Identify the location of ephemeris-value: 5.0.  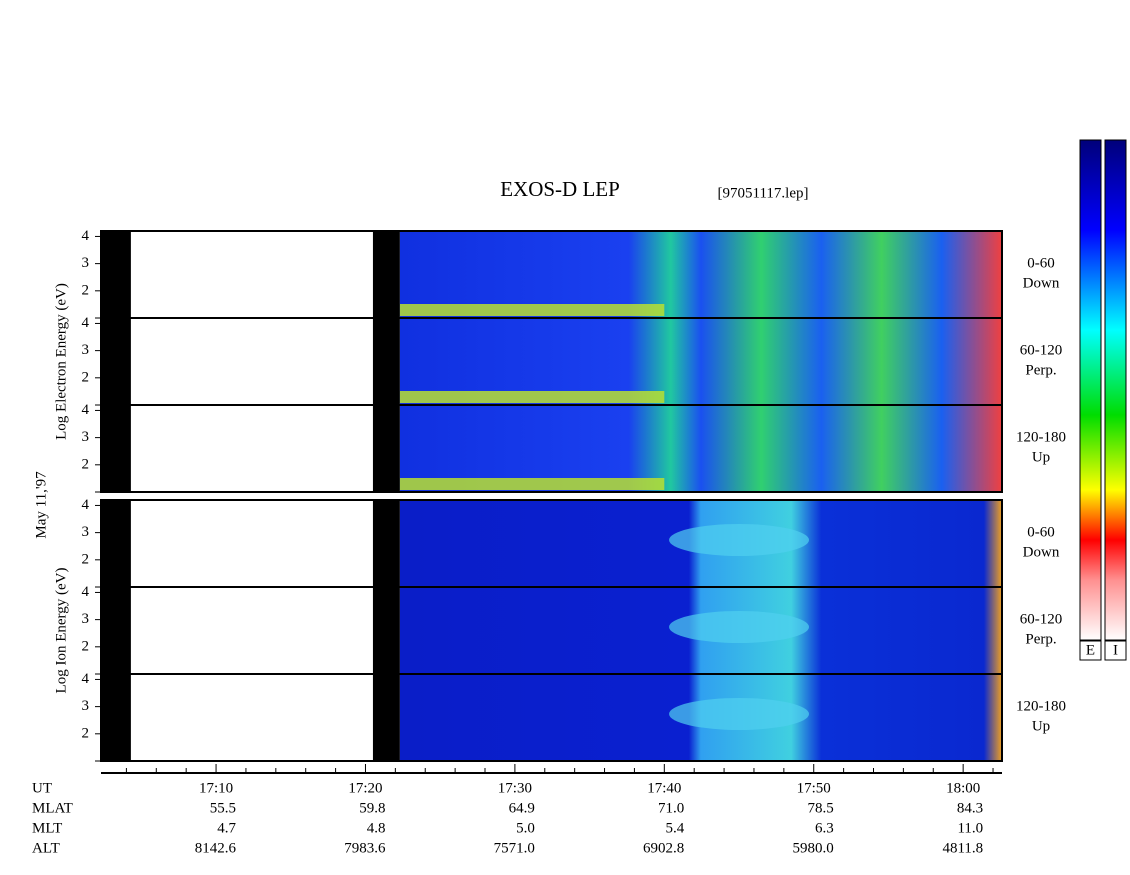
(525, 828).